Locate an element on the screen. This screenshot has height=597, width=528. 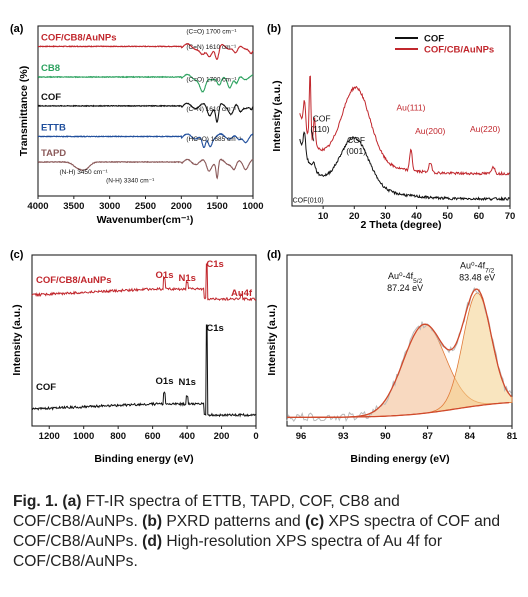
x-tick-label-c: 800 is located at coordinates (118, 436).